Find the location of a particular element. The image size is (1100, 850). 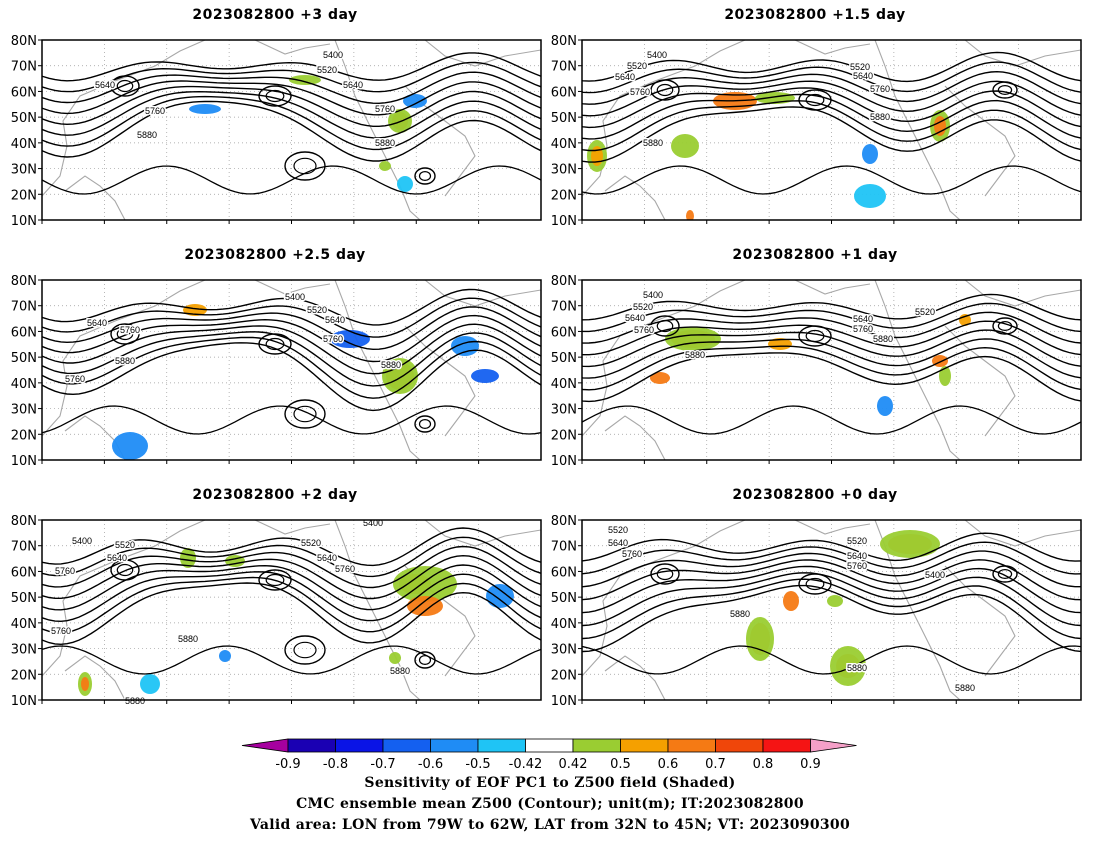

lon-label: 180 is located at coordinates (769, 705).